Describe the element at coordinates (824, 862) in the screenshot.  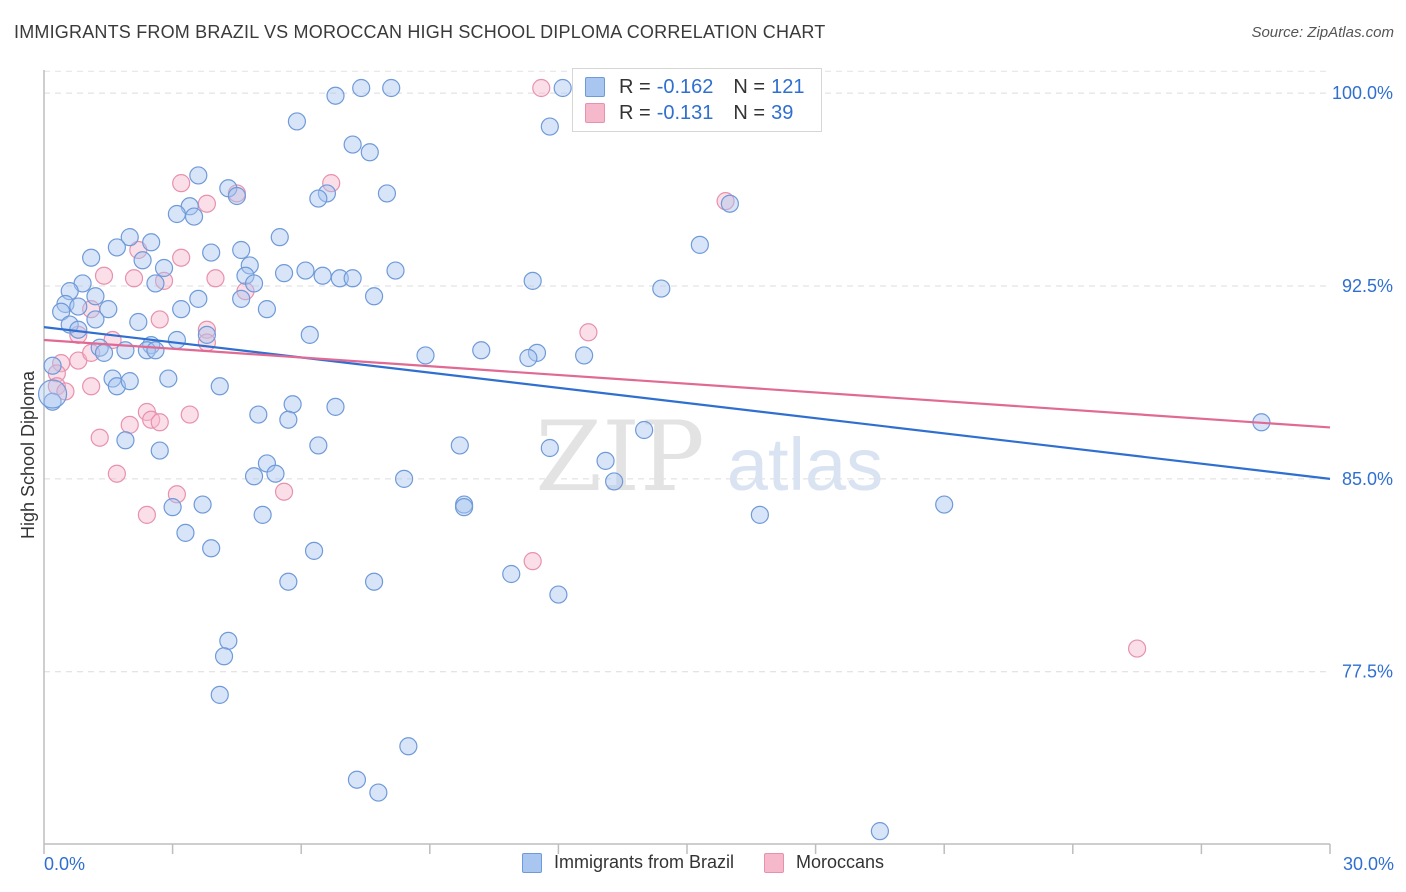
I see `legend-item-moroccan: Moroccans` at that location.